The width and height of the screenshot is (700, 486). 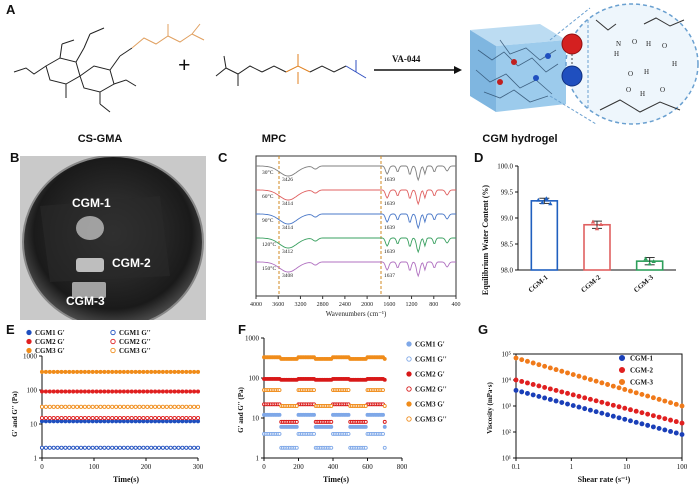 What do you see at coordinates (642, 94) in the screenshot?
I see `inset-atom-h5: H` at bounding box center [642, 94].